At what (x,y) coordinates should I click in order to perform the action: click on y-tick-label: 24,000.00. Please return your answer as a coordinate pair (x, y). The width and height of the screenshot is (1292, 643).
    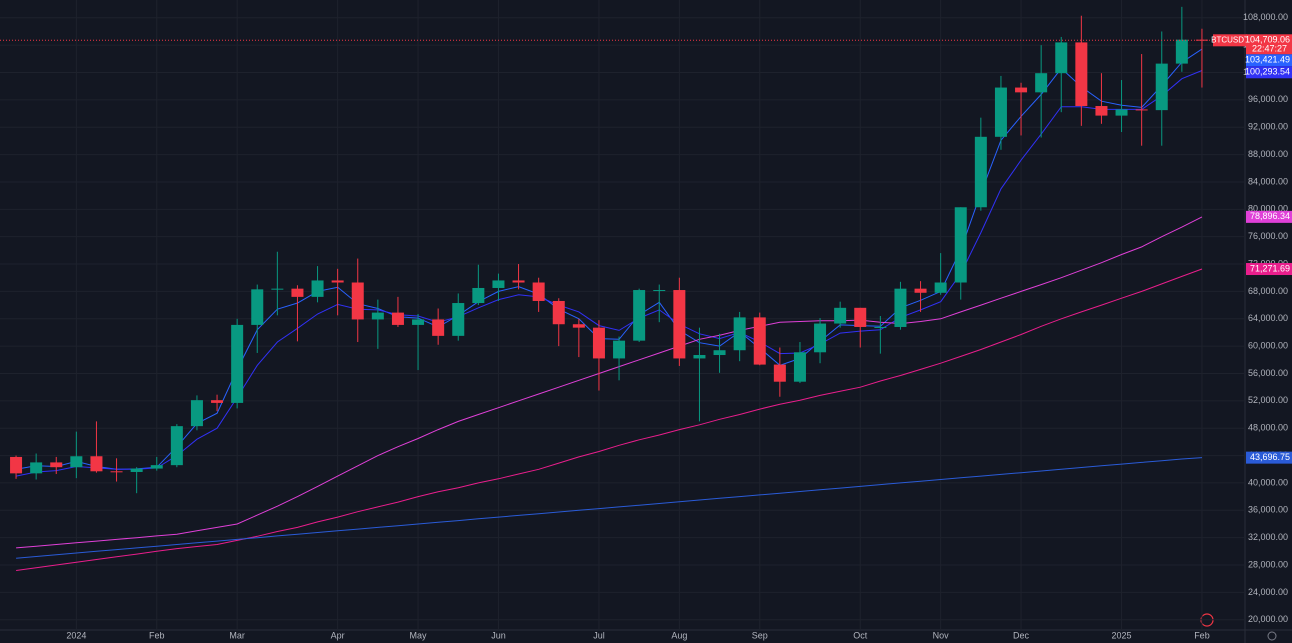
    Looking at the image, I should click on (1268, 592).